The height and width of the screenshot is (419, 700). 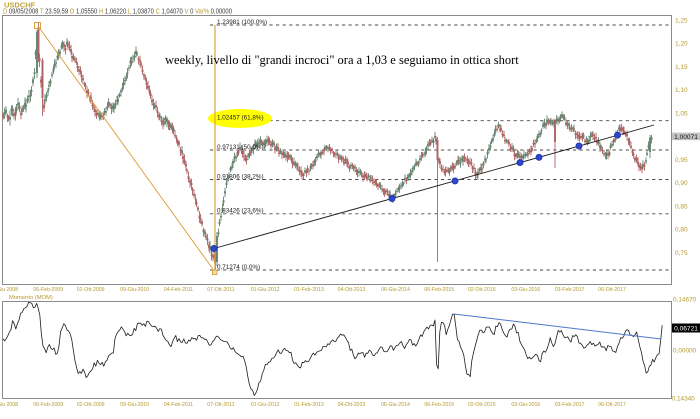 What do you see at coordinates (681, 206) in the screenshot?
I see `svg-text: 0,85` at bounding box center [681, 206].